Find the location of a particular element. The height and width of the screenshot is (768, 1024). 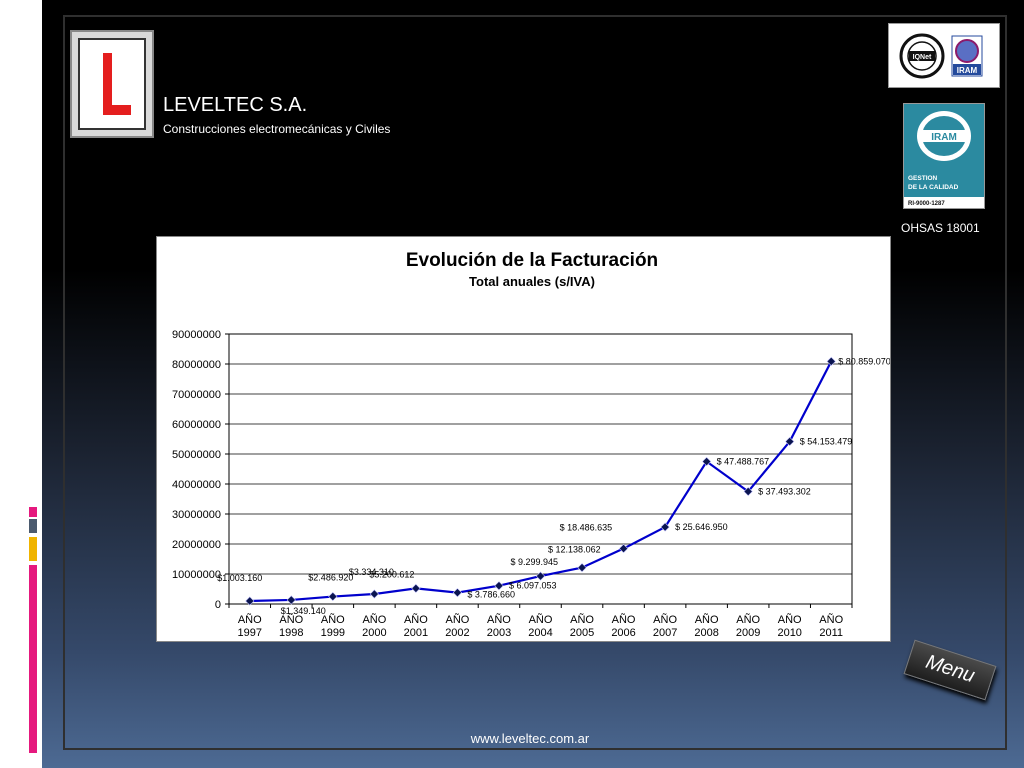

x-tick-label: AÑO 2011 is located at coordinates (831, 626).